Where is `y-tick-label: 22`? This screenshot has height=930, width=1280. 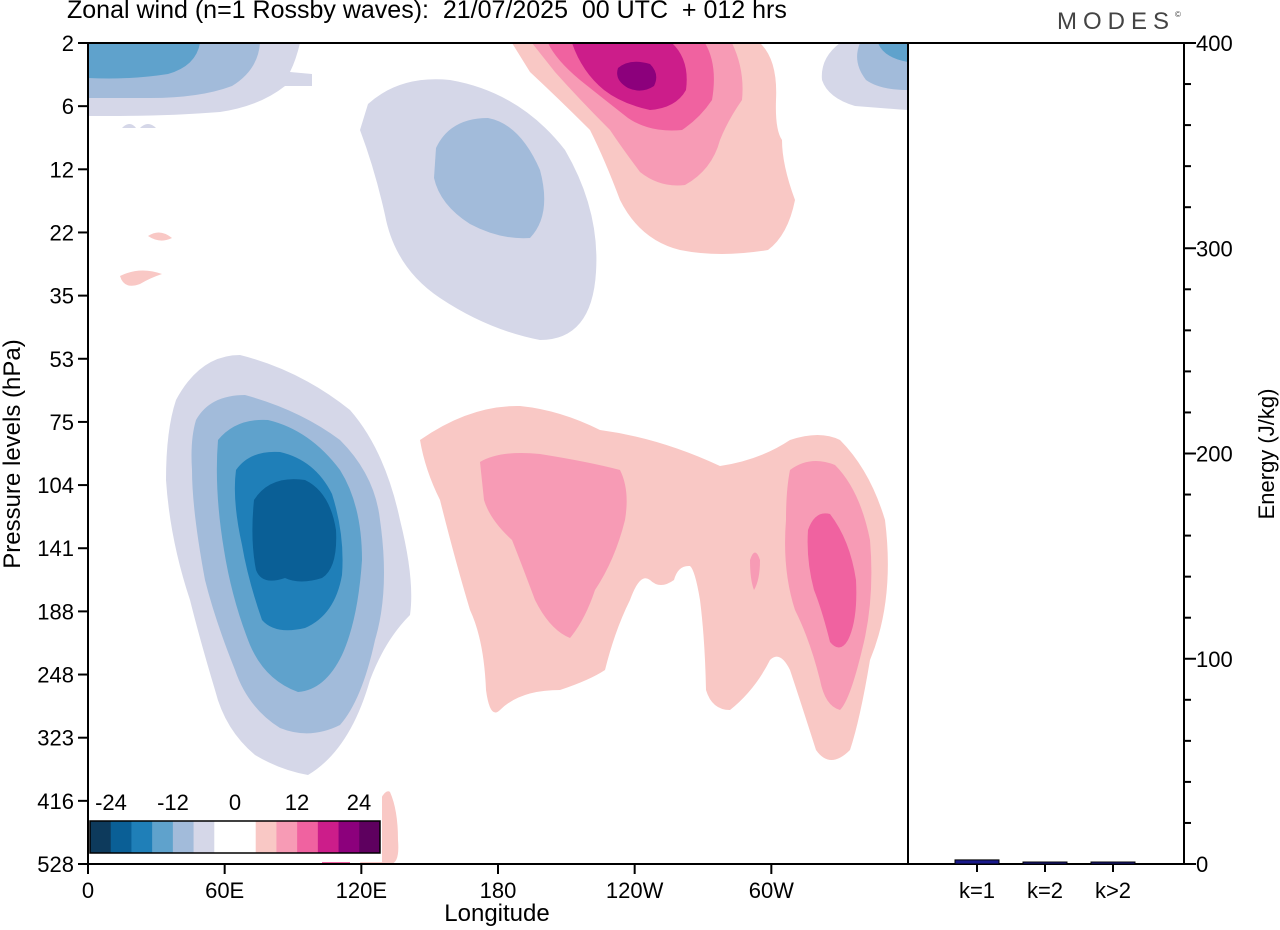
y-tick-label: 22 is located at coordinates (62, 232).